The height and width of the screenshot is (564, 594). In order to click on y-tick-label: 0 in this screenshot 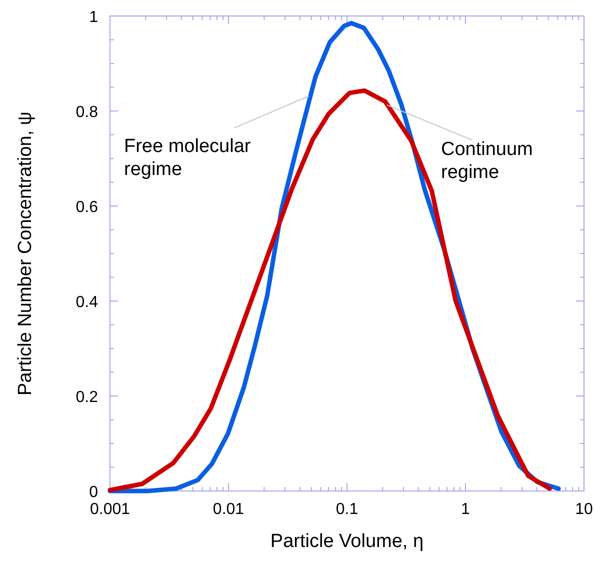, I will do `click(93, 492)`.